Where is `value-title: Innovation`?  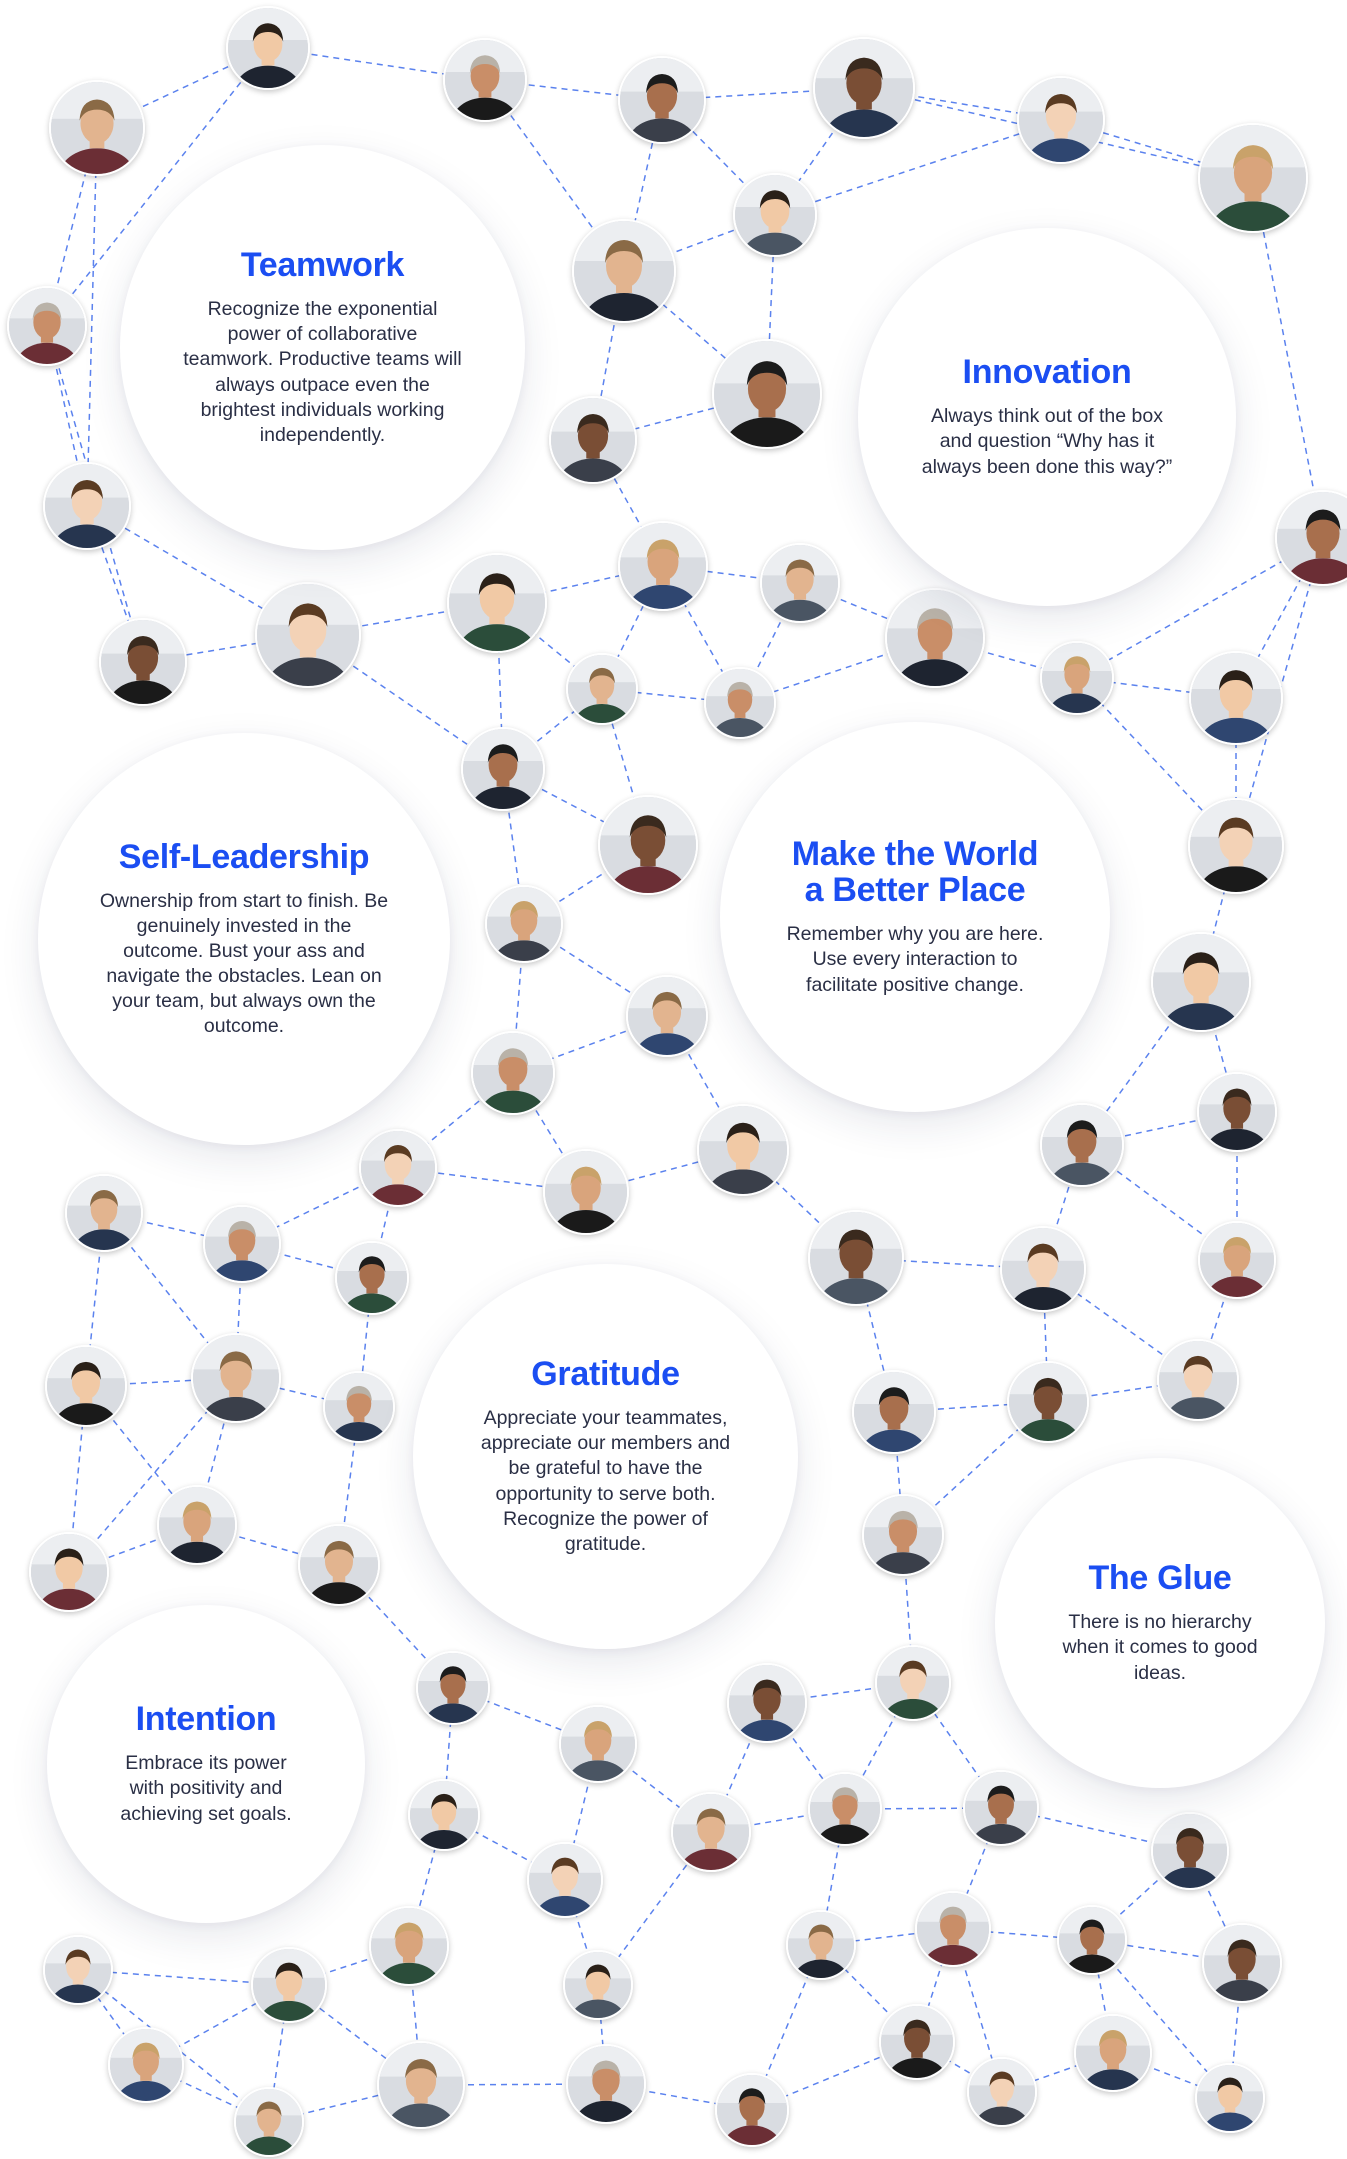
value-title: Innovation is located at coordinates (1047, 372).